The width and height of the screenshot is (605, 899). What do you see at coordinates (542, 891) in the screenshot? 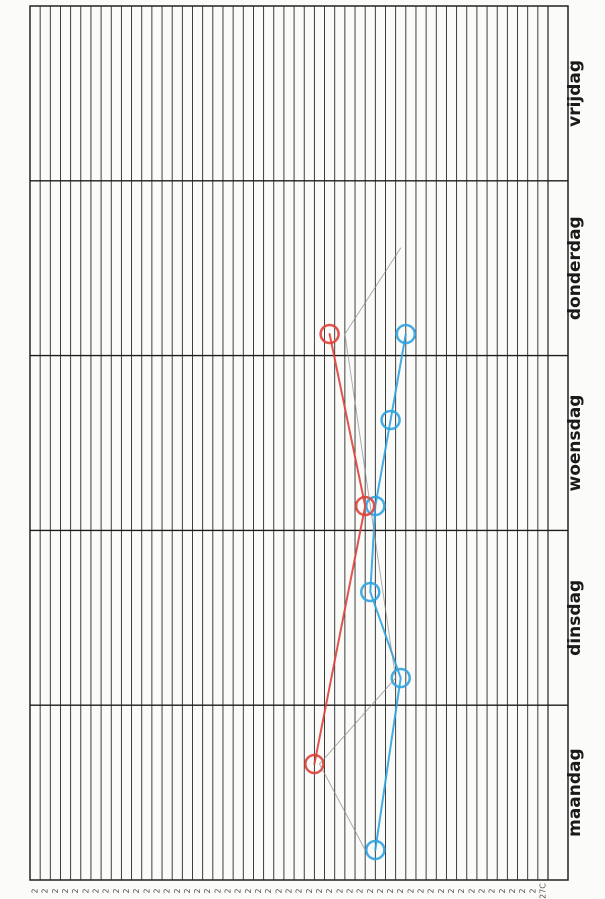
I see `tick-label: 27C` at bounding box center [542, 891].